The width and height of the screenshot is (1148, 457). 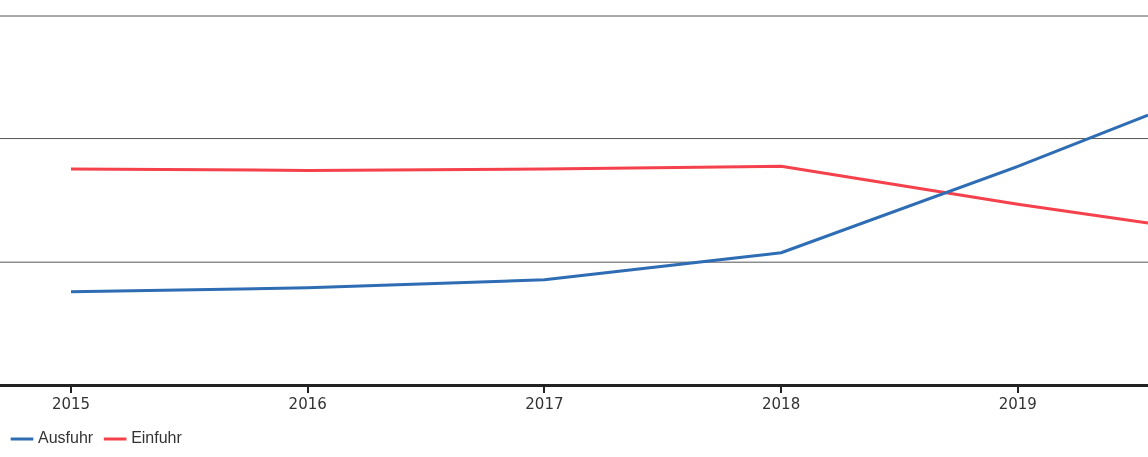 What do you see at coordinates (66, 438) in the screenshot?
I see `legend-label: Ausfuhr` at bounding box center [66, 438].